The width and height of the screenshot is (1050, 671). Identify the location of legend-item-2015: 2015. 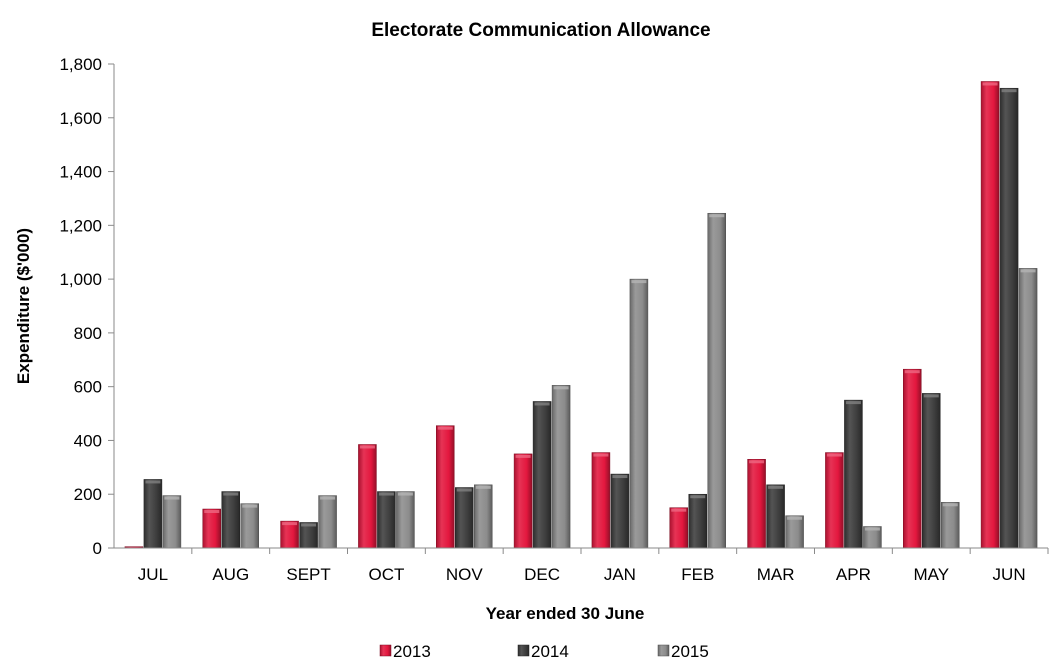
(683, 651).